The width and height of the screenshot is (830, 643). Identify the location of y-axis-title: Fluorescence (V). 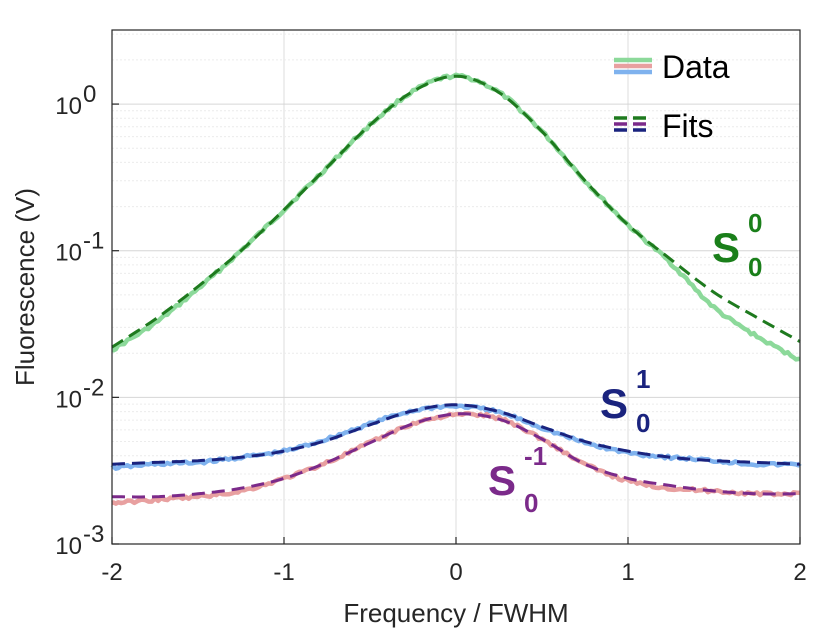
(25, 287).